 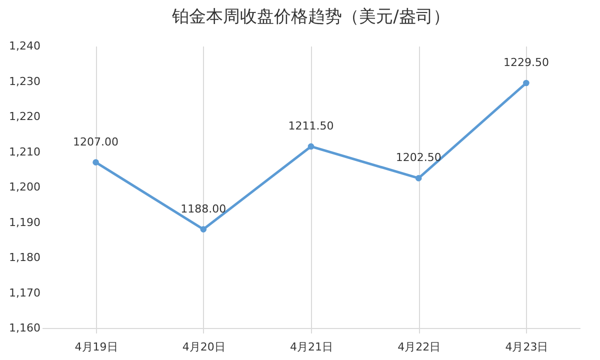 What do you see at coordinates (419, 347) in the screenshot?
I see `x-tick-label: 4月22日` at bounding box center [419, 347].